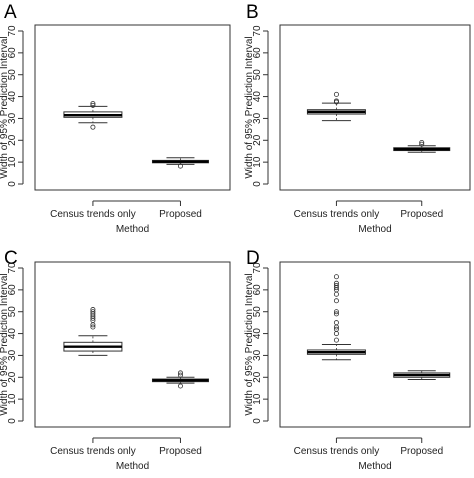 The width and height of the screenshot is (474, 478). Describe the element at coordinates (11, 258) in the screenshot. I see `panel-letter: C` at that location.